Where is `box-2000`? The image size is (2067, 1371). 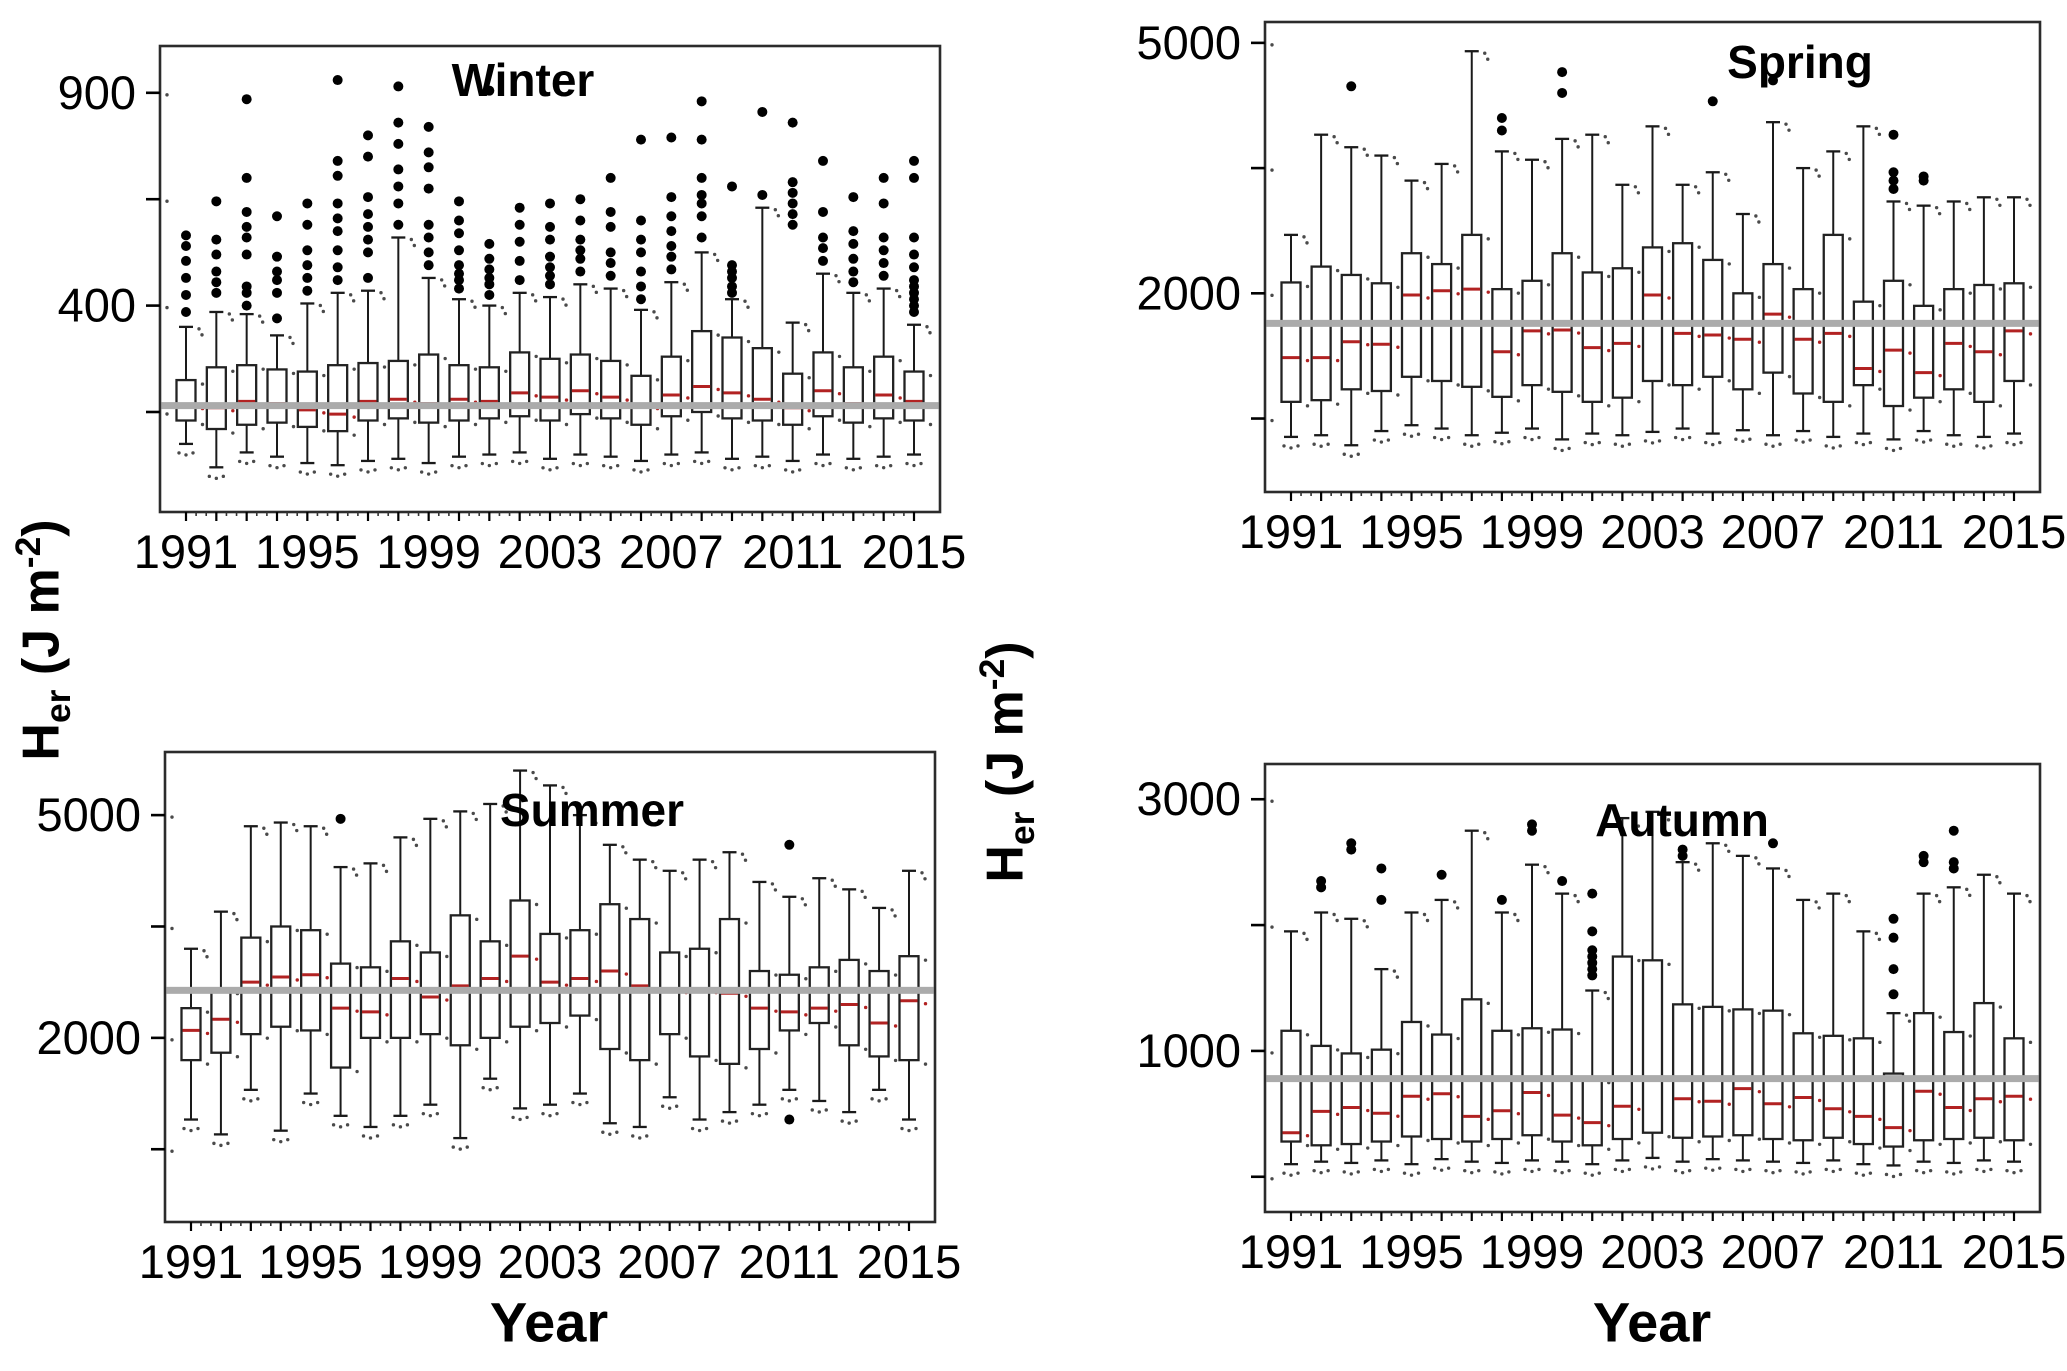 box-2000 is located at coordinates (463, 384).